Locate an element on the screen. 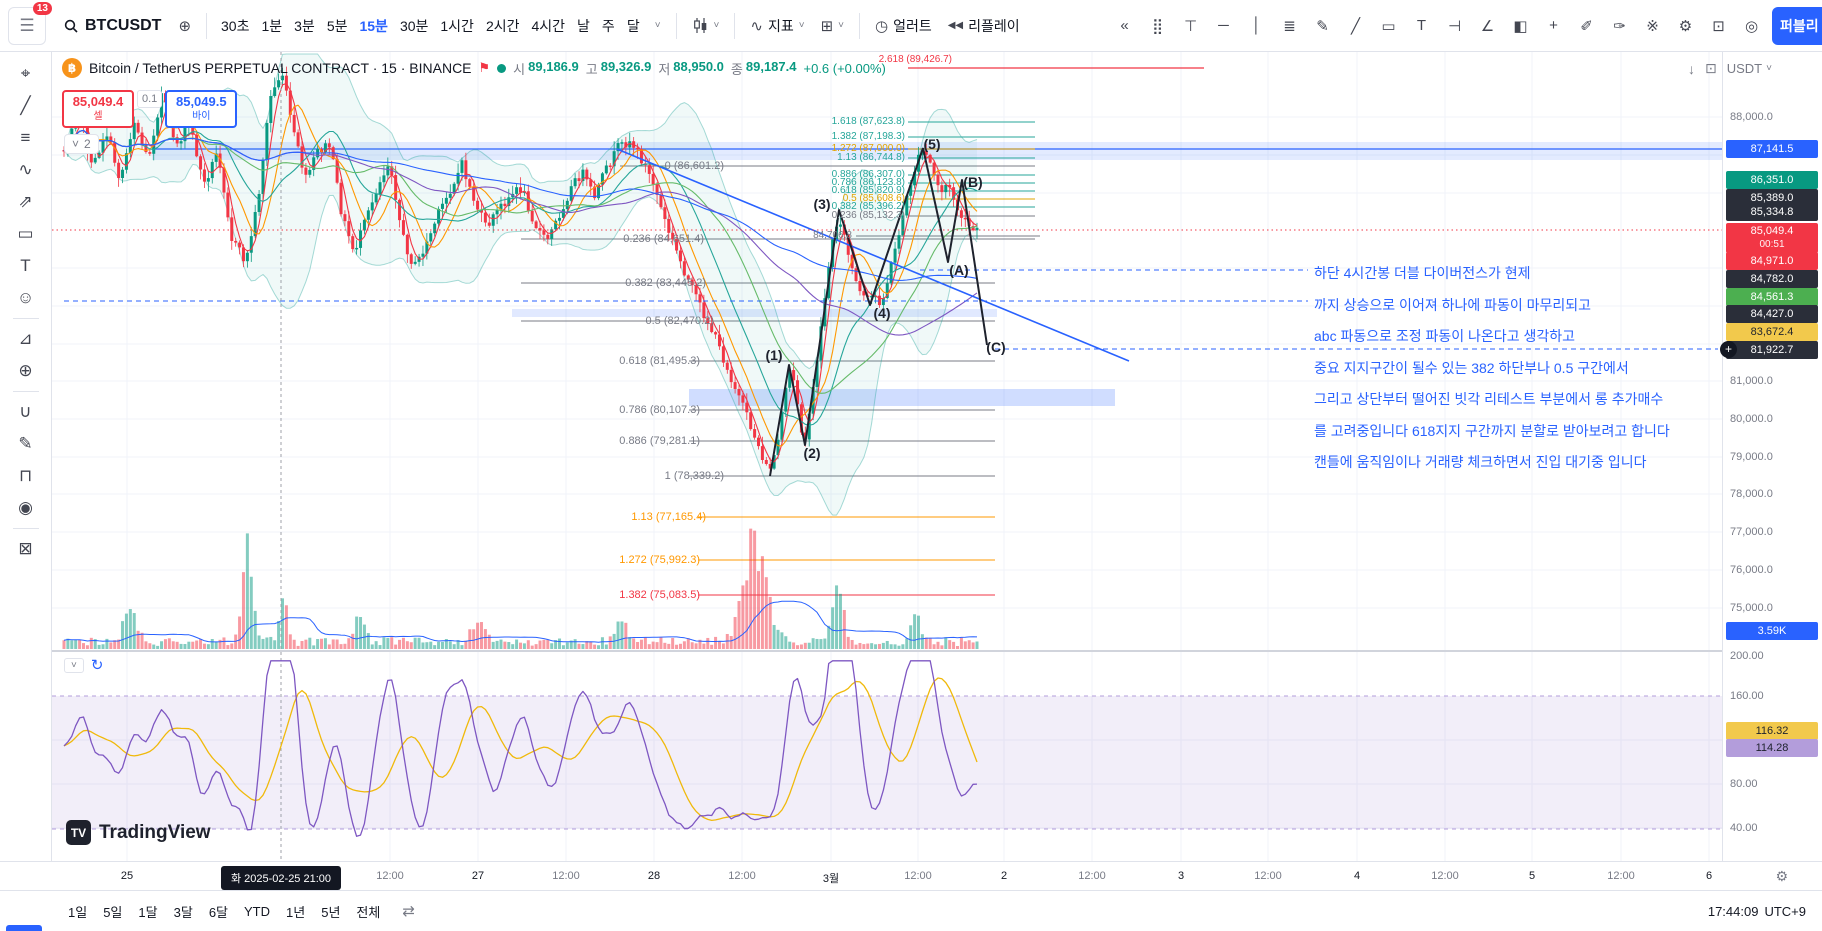  zoom-tool-icon: ⊕ is located at coordinates (26, 371).